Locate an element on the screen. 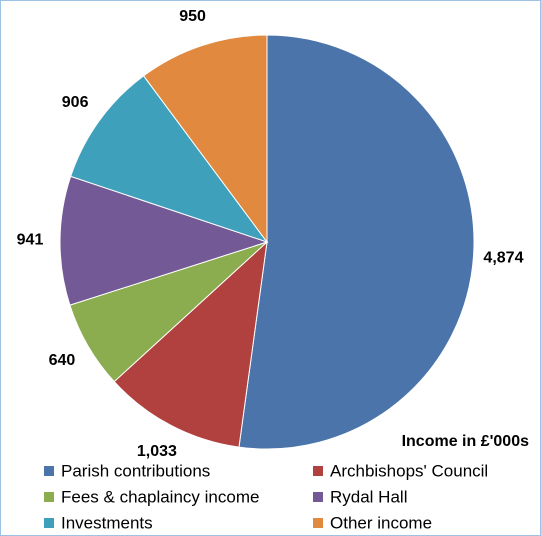 This screenshot has height=536, width=541. legend-label: Rydal Hall is located at coordinates (368, 496).